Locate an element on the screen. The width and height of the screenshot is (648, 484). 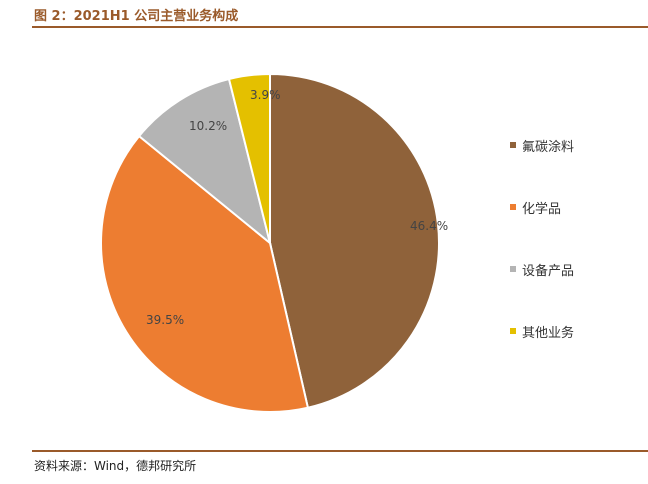
bottom-rule is located at coordinates (340, 451).